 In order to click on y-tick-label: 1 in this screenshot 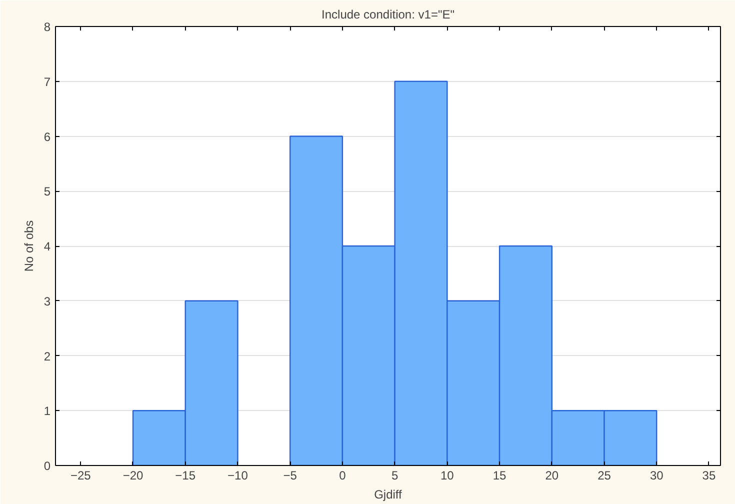, I will do `click(47, 411)`.